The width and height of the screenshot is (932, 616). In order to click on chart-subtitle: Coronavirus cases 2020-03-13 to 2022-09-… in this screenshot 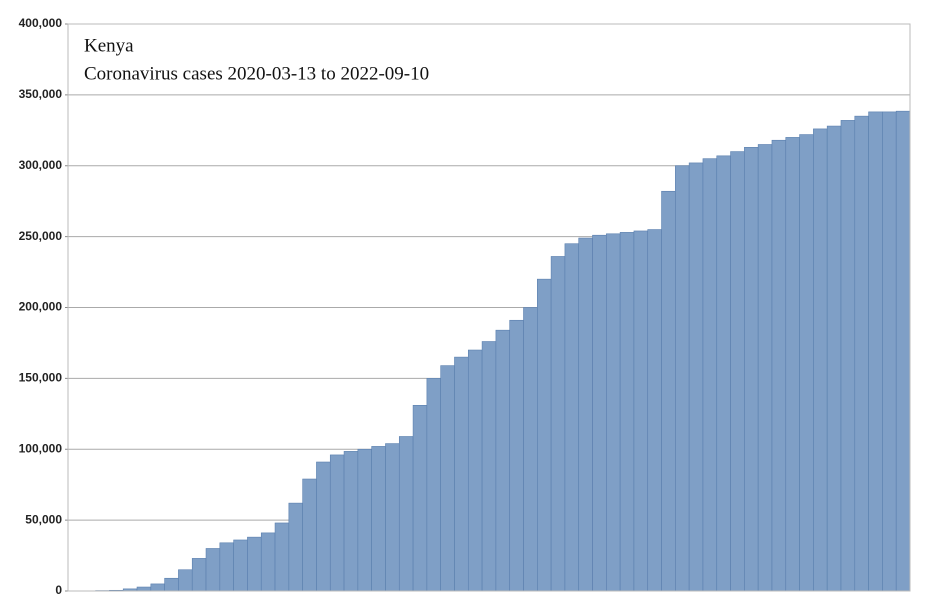, I will do `click(256, 73)`.